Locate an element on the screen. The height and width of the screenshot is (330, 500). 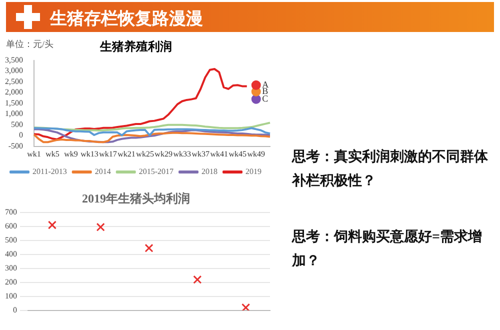
text: 思考：饲料购买意愿好=需求增加？ is located at coordinates (387, 249).